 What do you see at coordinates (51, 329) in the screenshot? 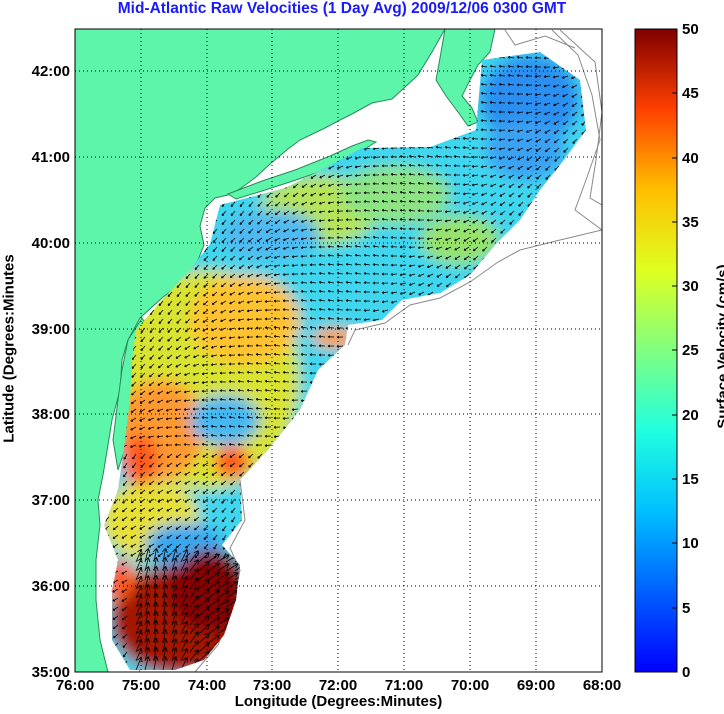
I see `y-tick-label: 39:00` at bounding box center [51, 329].